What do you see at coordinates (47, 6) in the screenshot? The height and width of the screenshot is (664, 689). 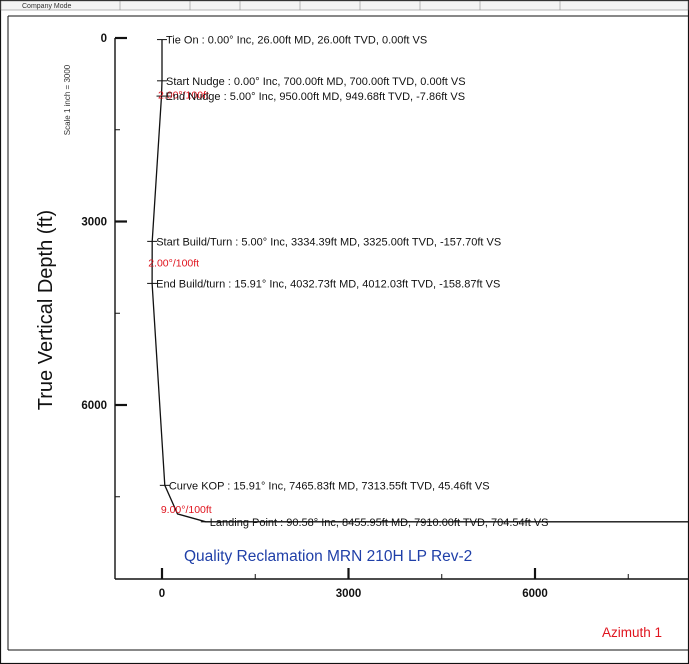 I see `header-fragment: Company Mode` at bounding box center [47, 6].